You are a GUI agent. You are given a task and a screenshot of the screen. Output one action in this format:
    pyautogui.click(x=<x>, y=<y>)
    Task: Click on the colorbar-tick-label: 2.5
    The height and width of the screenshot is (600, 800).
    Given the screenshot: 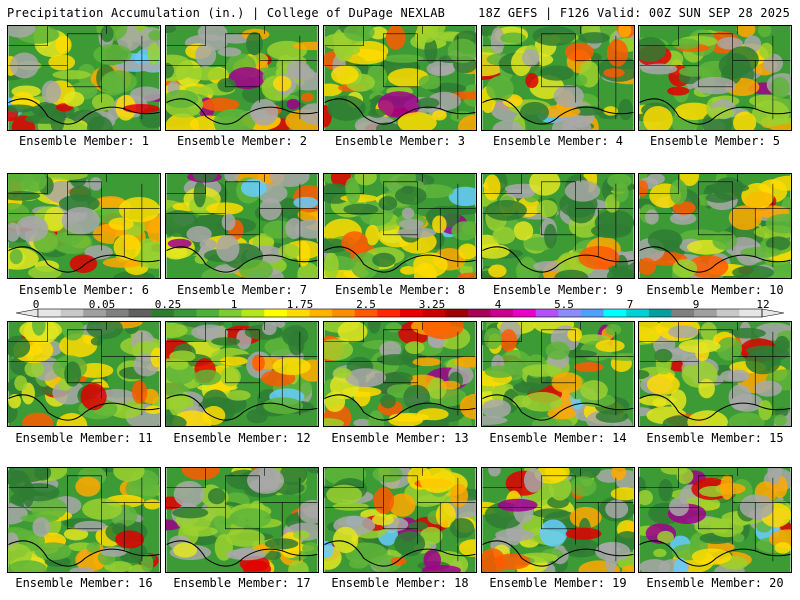 What is the action you would take?
    pyautogui.click(x=366, y=304)
    